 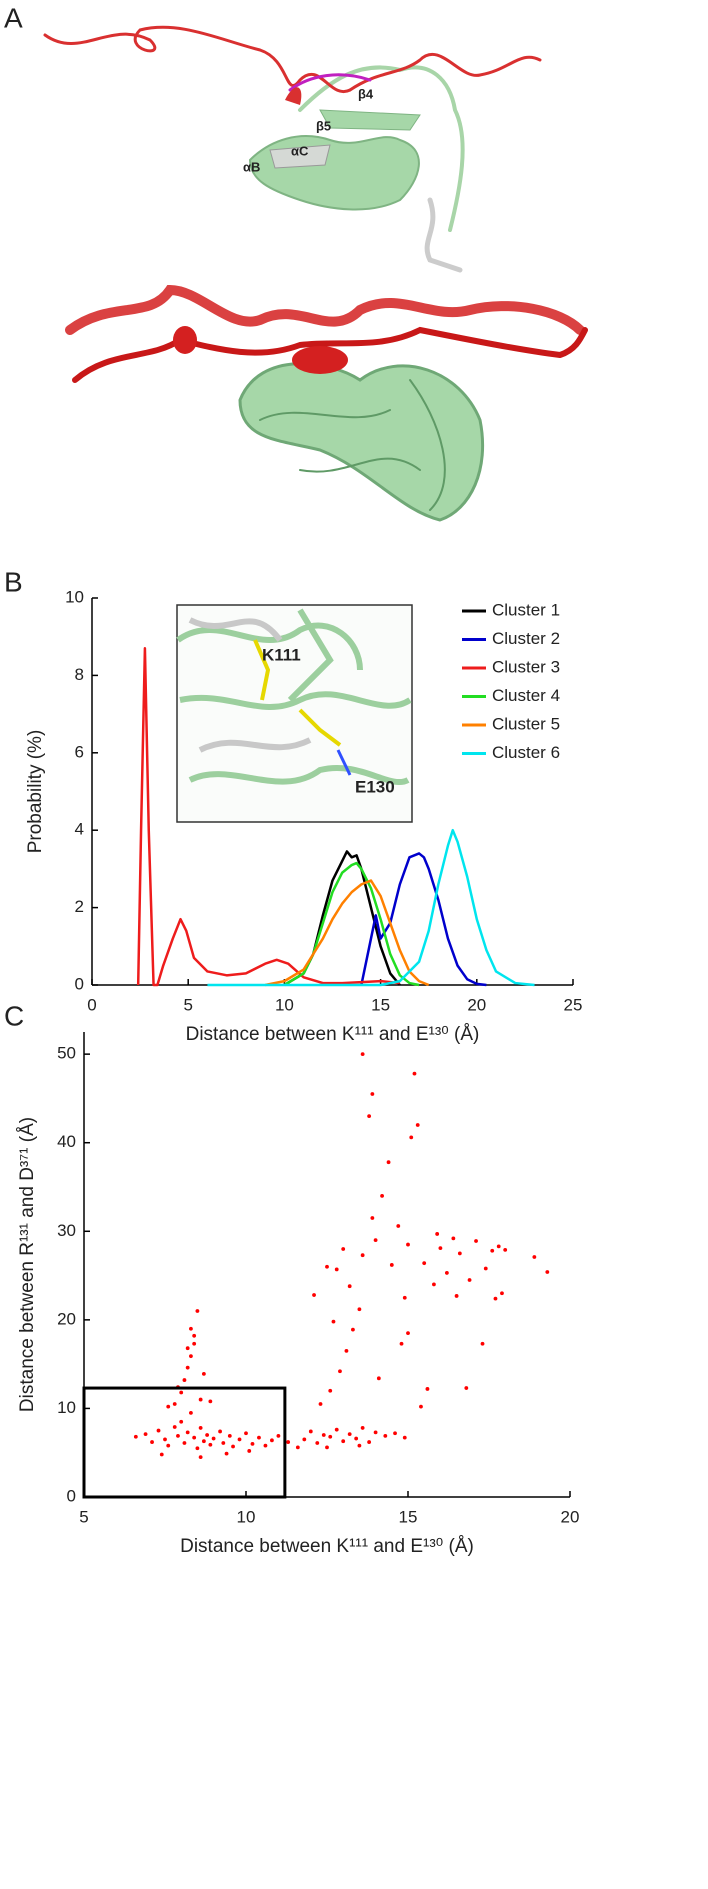 I want to click on panel-label: A, so click(x=13, y=17).